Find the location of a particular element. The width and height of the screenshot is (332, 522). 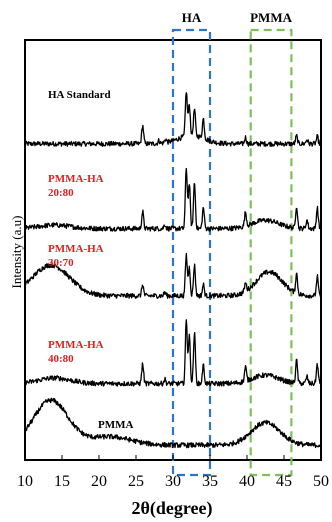

x-tick-label: 50 is located at coordinates (321, 481).